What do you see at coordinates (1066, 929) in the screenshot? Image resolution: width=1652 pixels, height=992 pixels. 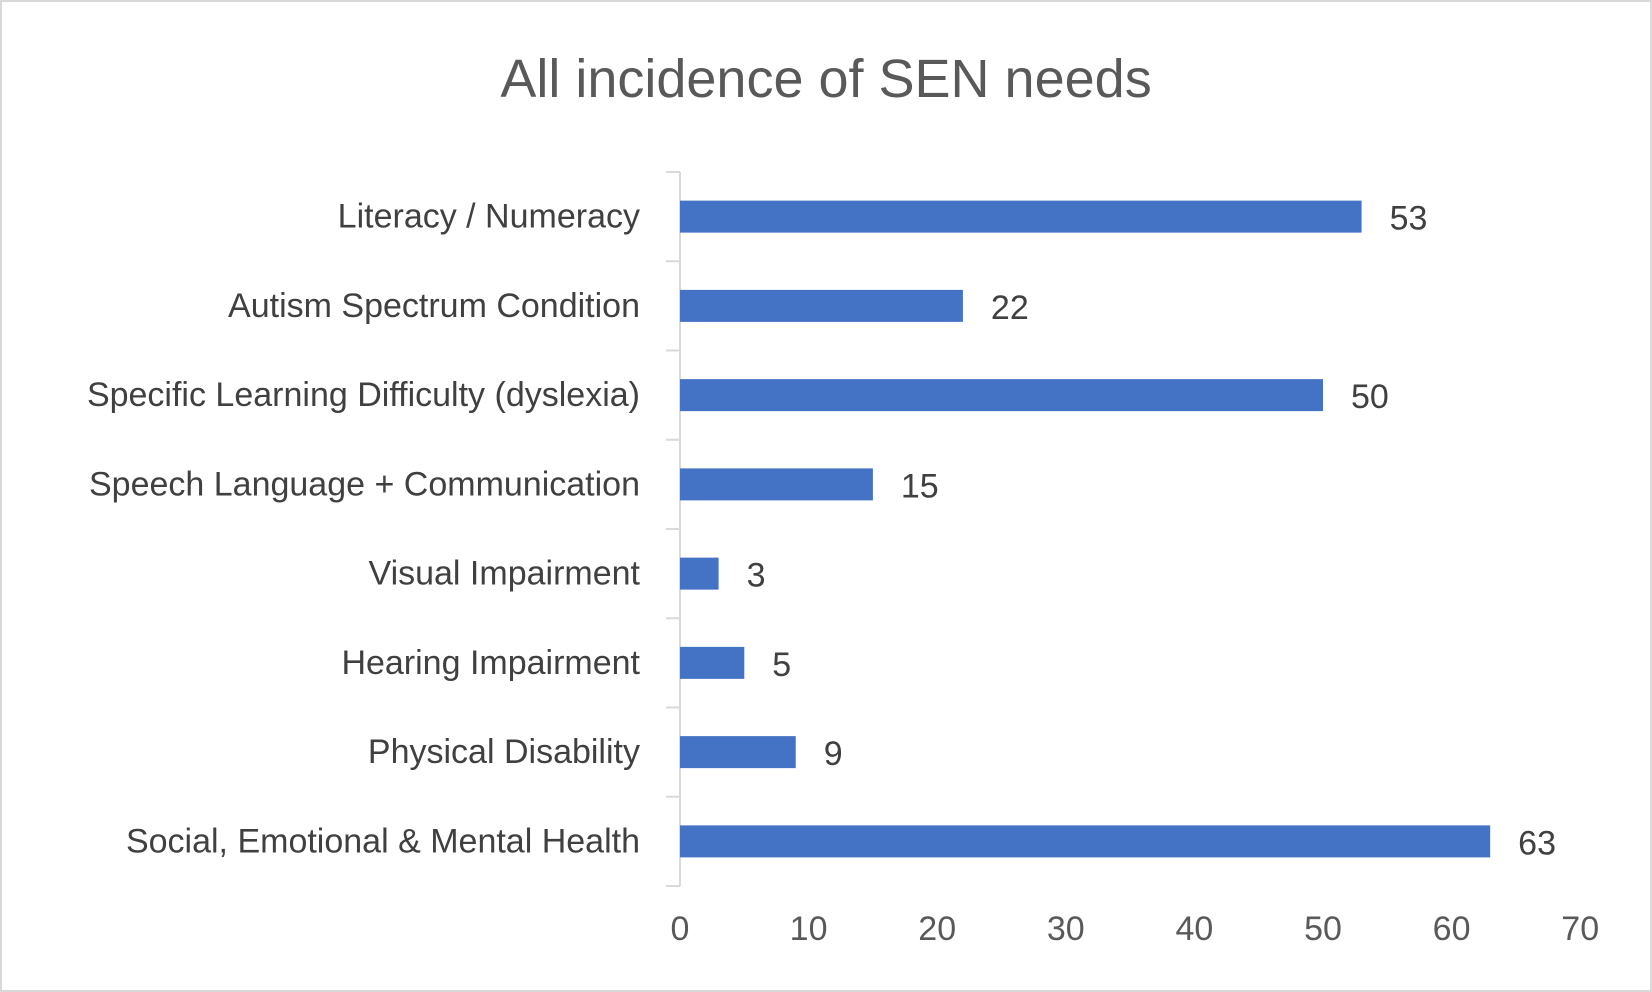 I see `x-tick-label: 30` at bounding box center [1066, 929].